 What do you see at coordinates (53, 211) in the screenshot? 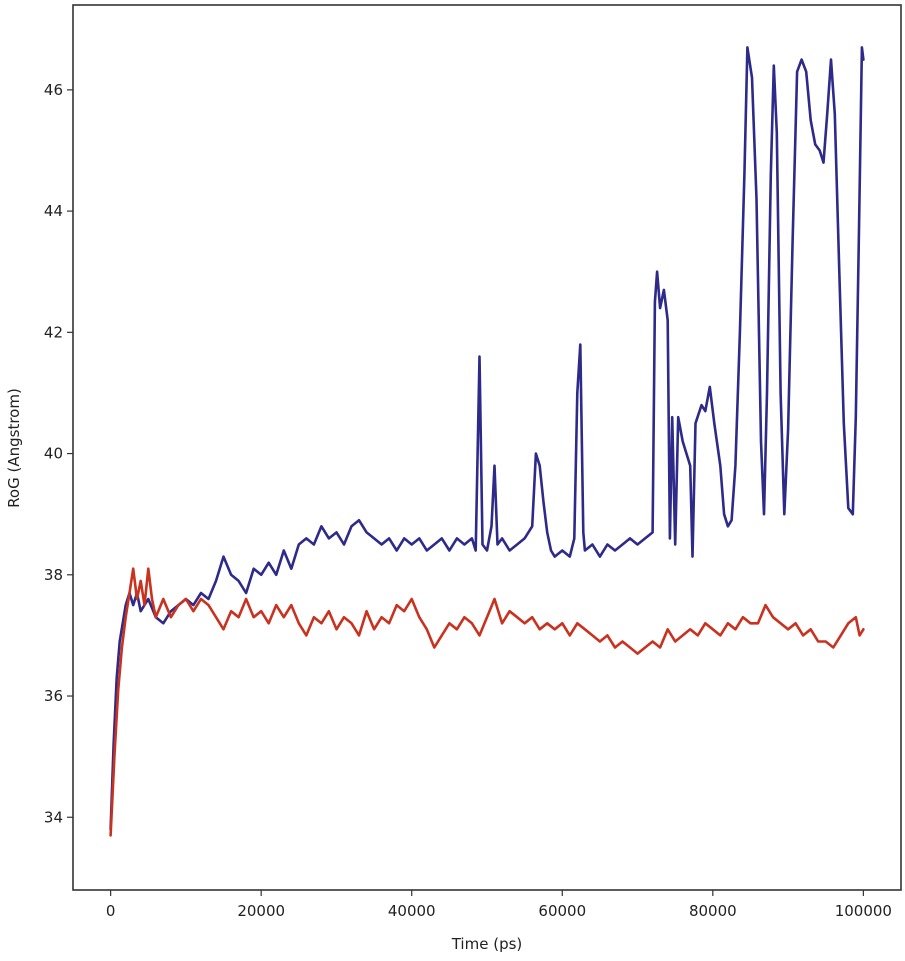
I see `y-tick-label: 44` at bounding box center [53, 211].